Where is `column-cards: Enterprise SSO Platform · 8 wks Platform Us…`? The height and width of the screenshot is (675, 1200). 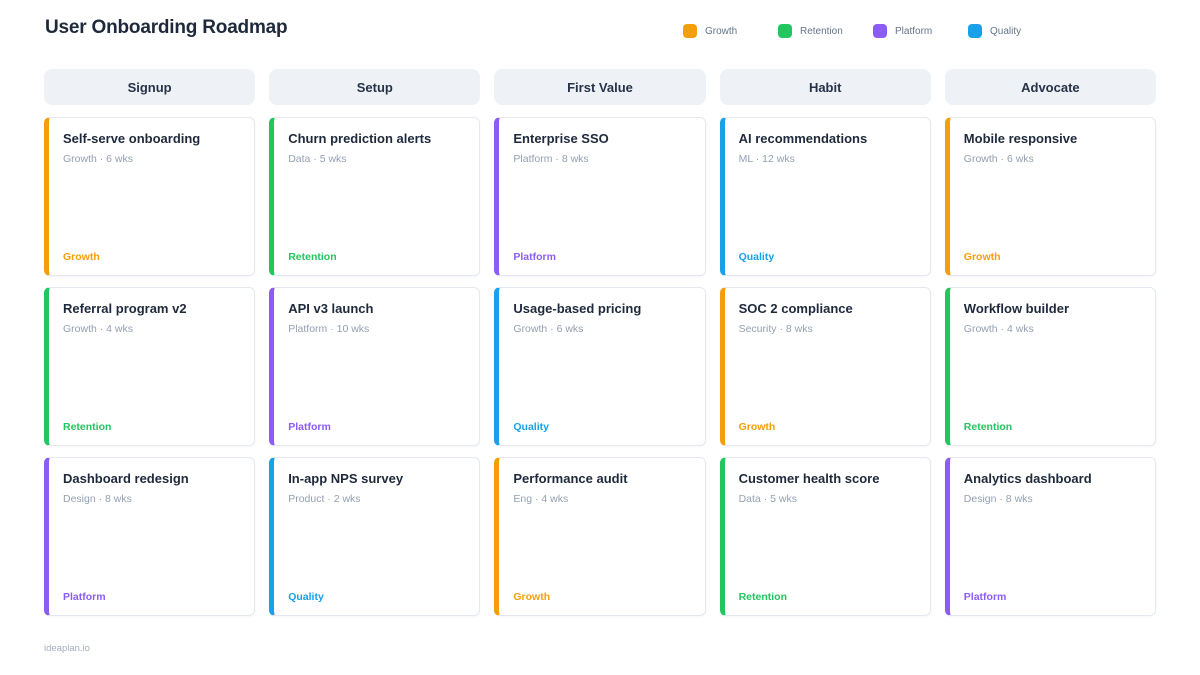
column-cards: Enterprise SSO Platform · 8 wks Platform Us… is located at coordinates (600, 366).